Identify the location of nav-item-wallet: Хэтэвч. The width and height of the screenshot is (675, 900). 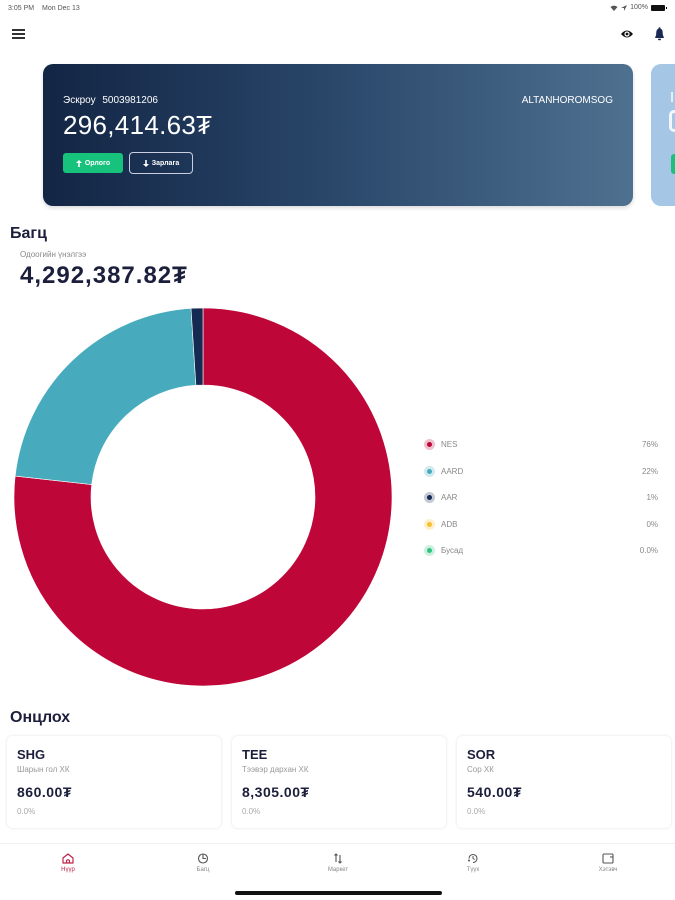
(608, 868).